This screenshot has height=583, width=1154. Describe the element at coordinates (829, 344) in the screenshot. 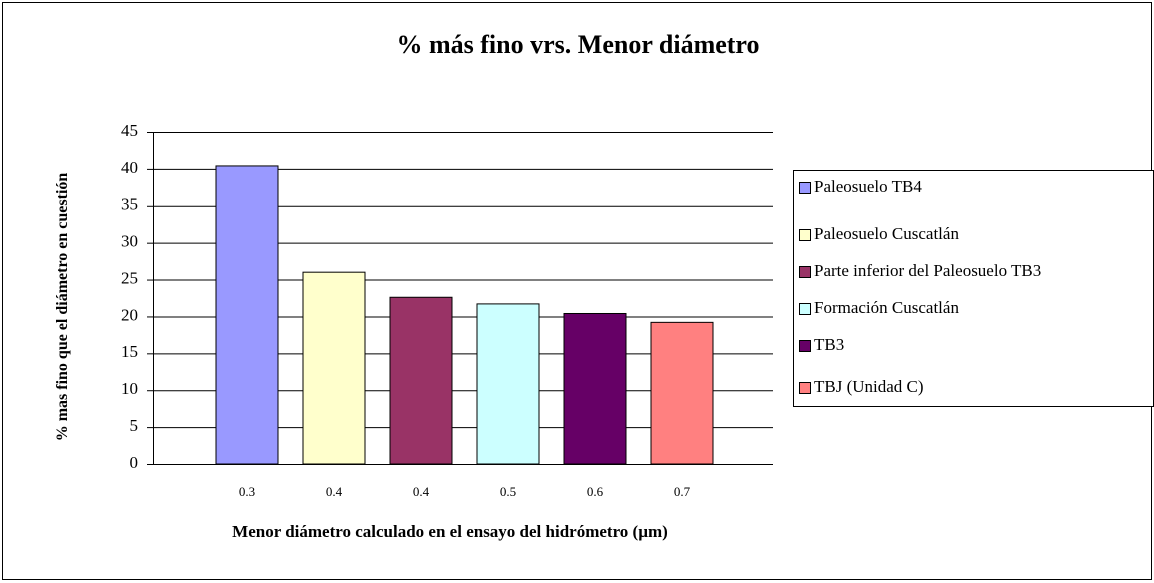

I see `legend-label: TB3` at that location.